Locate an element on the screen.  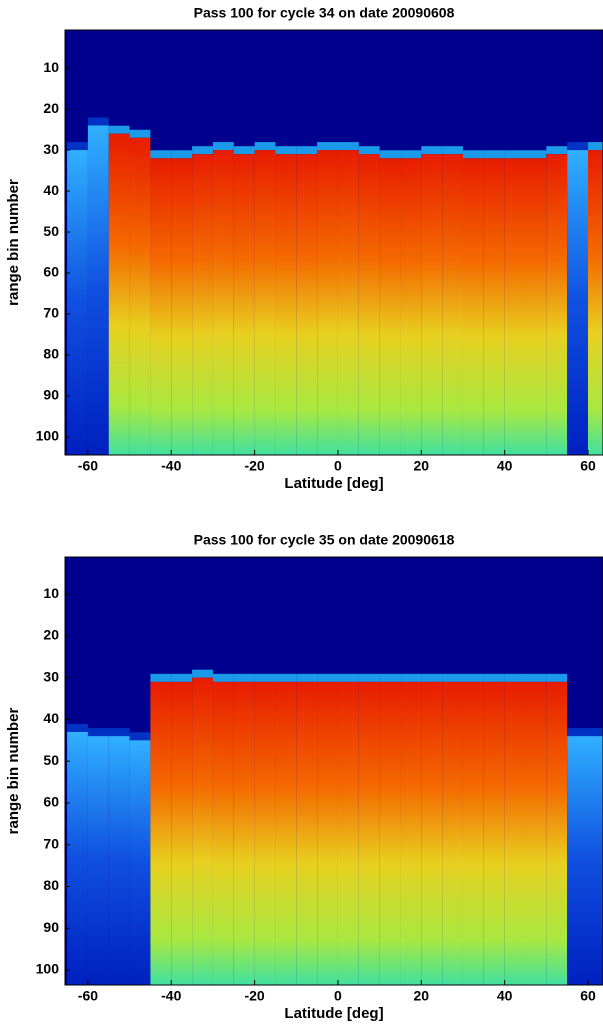
y-tick-label: 20 is located at coordinates (51, 635).